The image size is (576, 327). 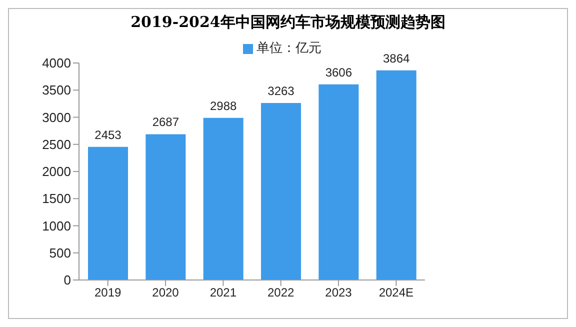 What do you see at coordinates (396, 58) in the screenshot?
I see `data-label: 3864` at bounding box center [396, 58].